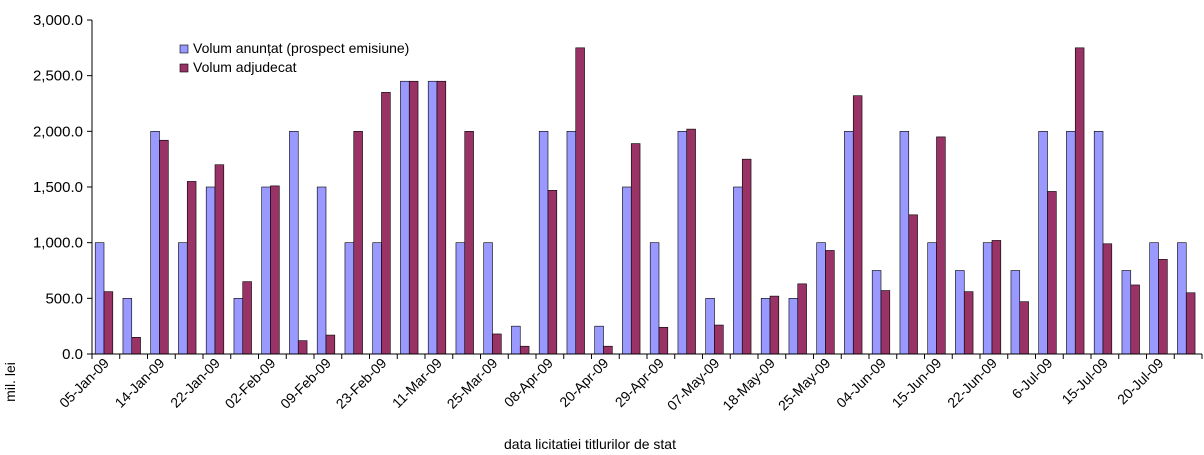 The image size is (1204, 455). I want to click on x-tick-label: 08-Apr-09, so click(528, 382).